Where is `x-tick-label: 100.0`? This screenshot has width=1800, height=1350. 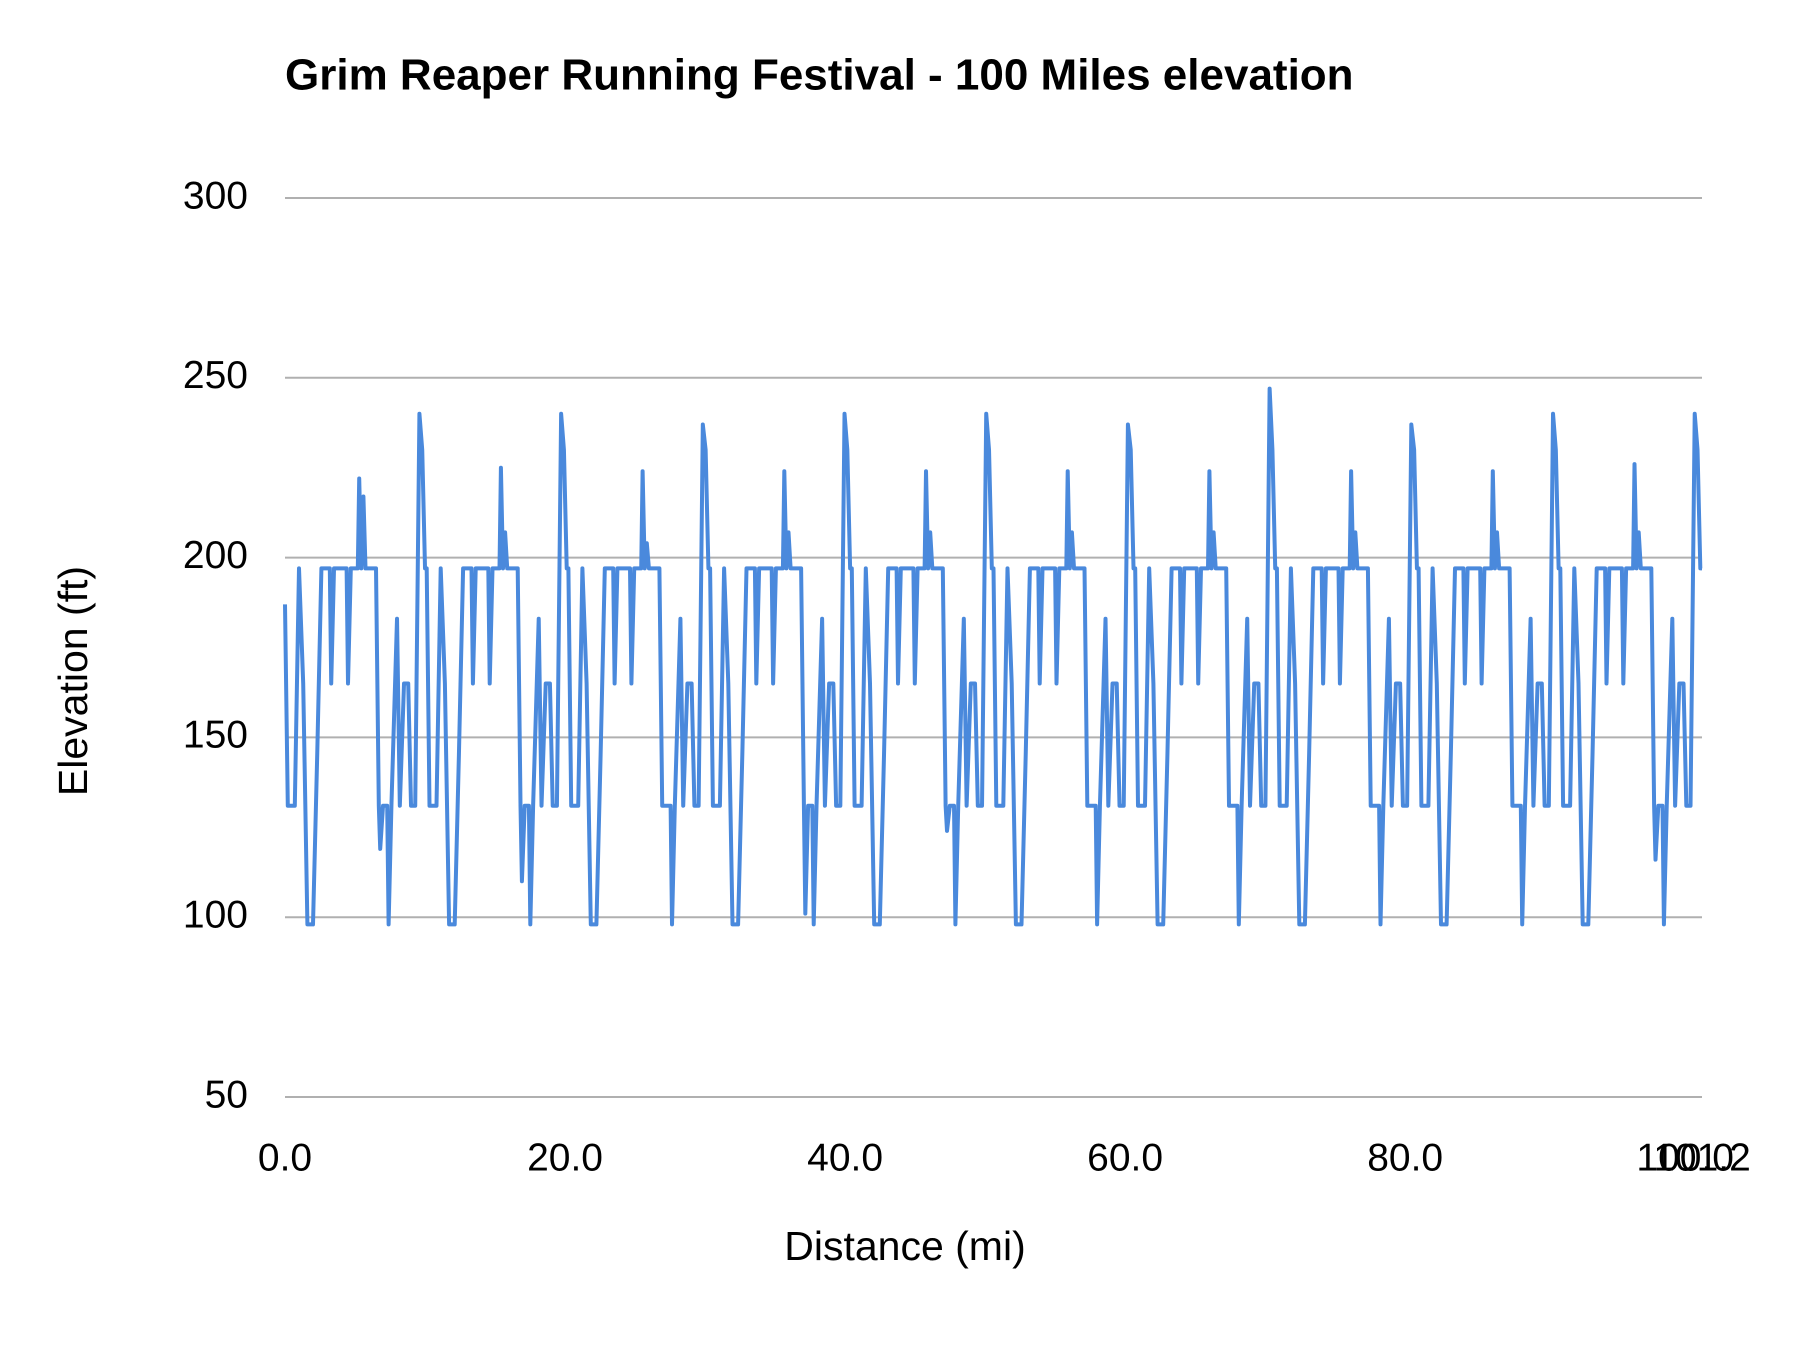
x-tick-label: 100.0 is located at coordinates (1685, 1157).